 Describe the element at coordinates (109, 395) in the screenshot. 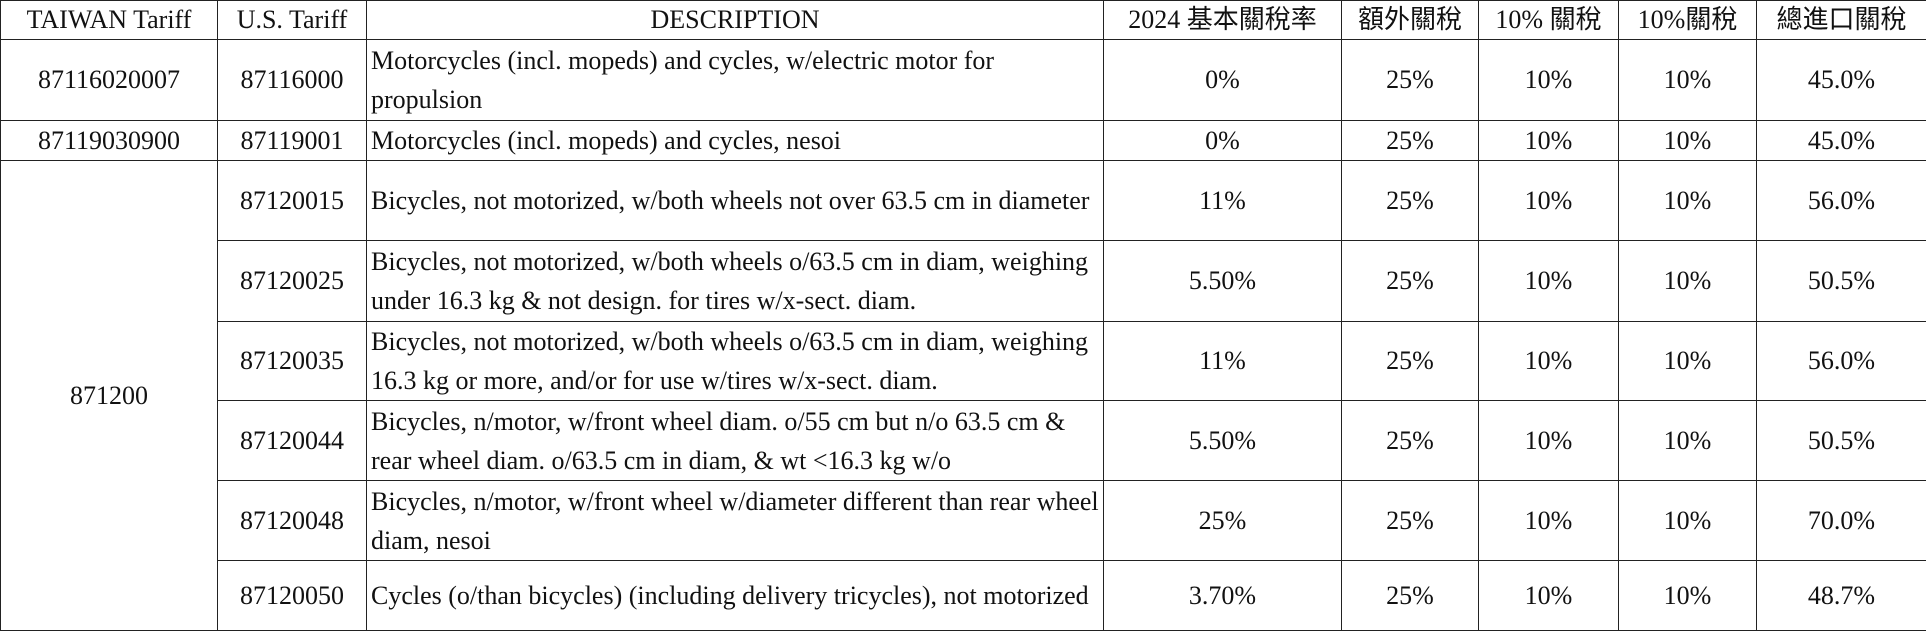

I see `taiwan-tariff-cell: 871200` at that location.